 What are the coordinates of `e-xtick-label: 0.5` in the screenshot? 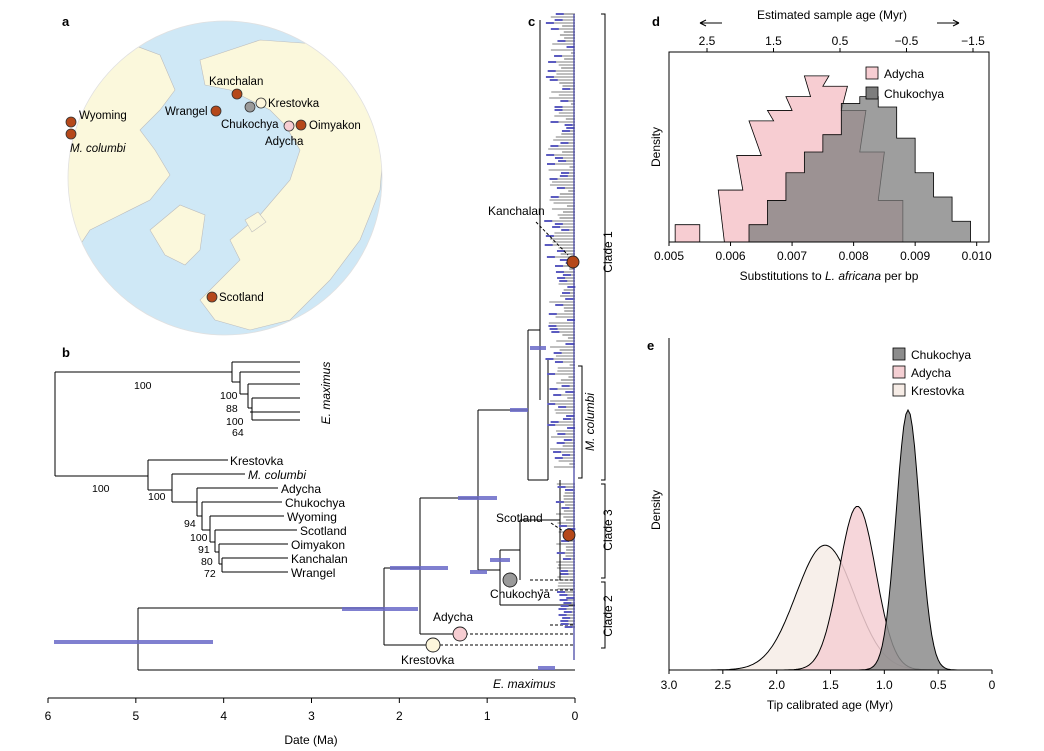 It's located at (938, 685).